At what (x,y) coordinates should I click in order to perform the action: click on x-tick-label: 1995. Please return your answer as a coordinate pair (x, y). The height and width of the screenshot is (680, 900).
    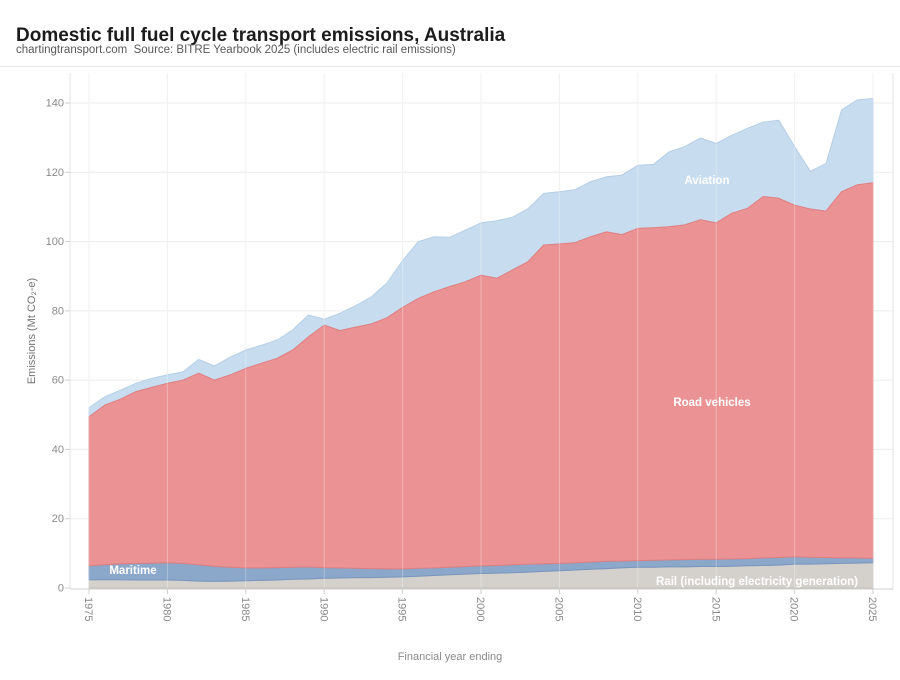
    Looking at the image, I should click on (402, 609).